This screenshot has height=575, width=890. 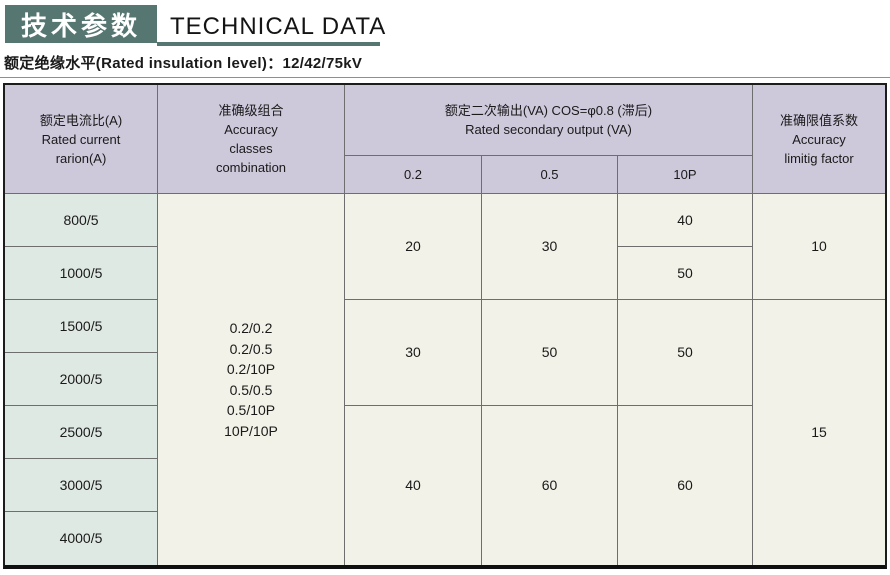 I want to click on header-current-ratio-en2: rarion(A), so click(x=81, y=158).